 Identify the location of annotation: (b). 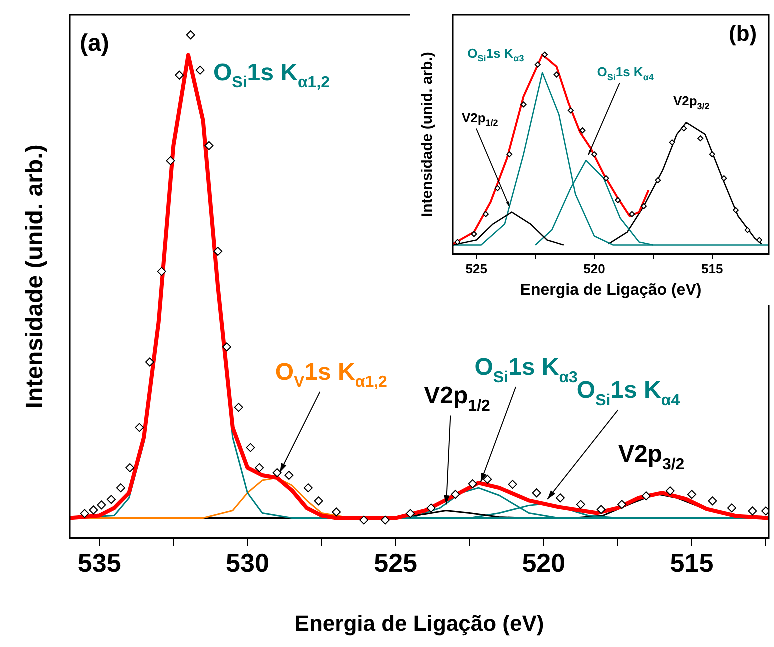
(743, 33).